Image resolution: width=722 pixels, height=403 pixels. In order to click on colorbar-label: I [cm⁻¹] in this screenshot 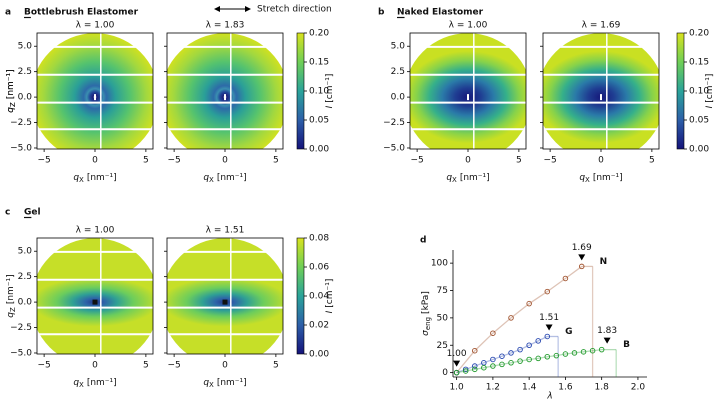, I will do `click(710, 91)`.